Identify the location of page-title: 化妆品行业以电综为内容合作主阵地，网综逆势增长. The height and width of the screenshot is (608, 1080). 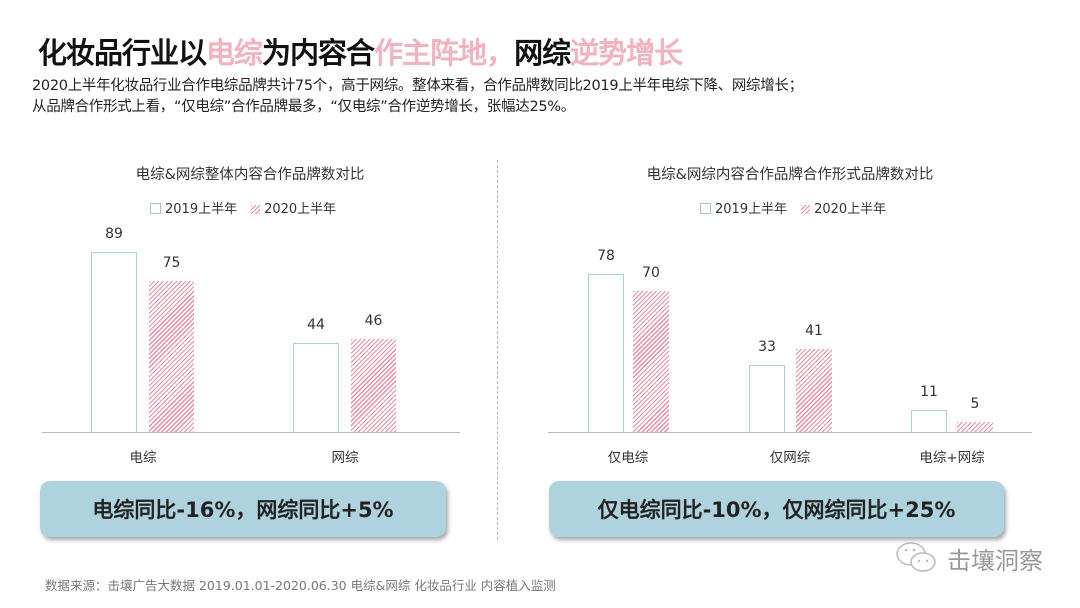
(360, 51).